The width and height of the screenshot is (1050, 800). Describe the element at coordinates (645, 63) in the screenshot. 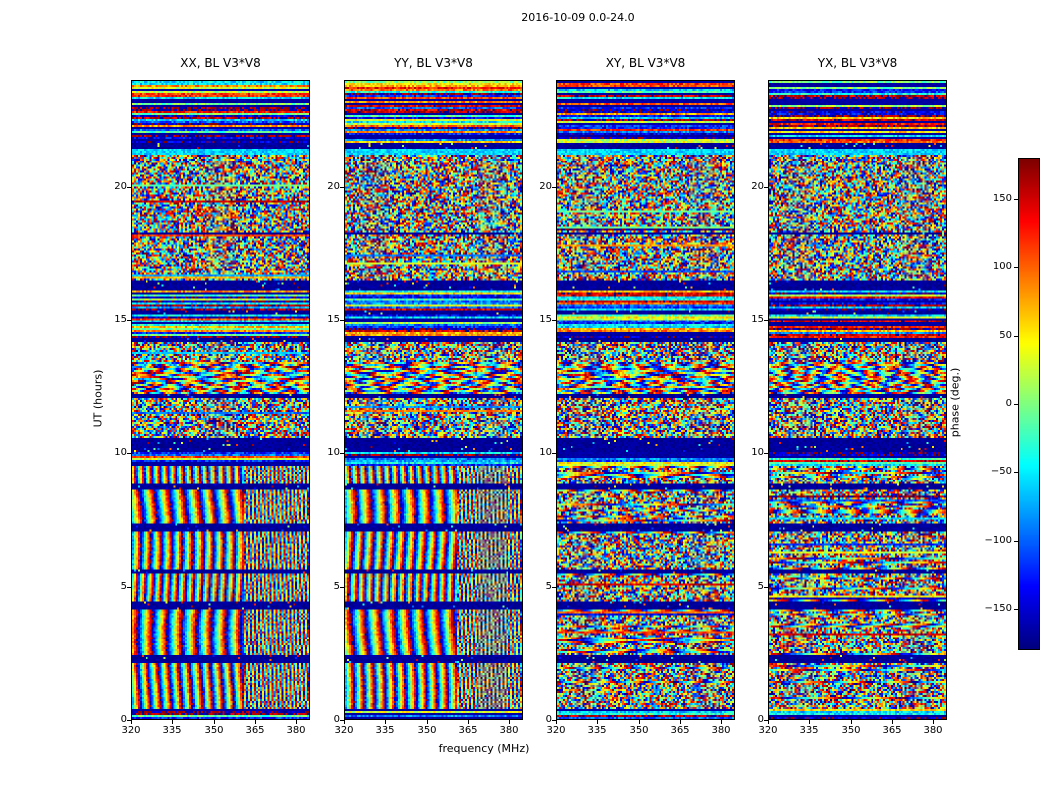

I see `panel-title-xy: XY, BL V3*V8` at that location.